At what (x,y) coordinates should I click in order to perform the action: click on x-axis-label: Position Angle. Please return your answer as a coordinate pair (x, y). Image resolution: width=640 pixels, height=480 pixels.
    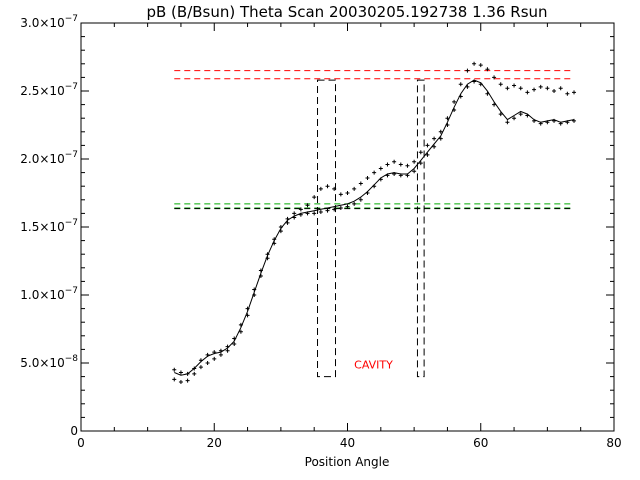
    Looking at the image, I should click on (347, 462).